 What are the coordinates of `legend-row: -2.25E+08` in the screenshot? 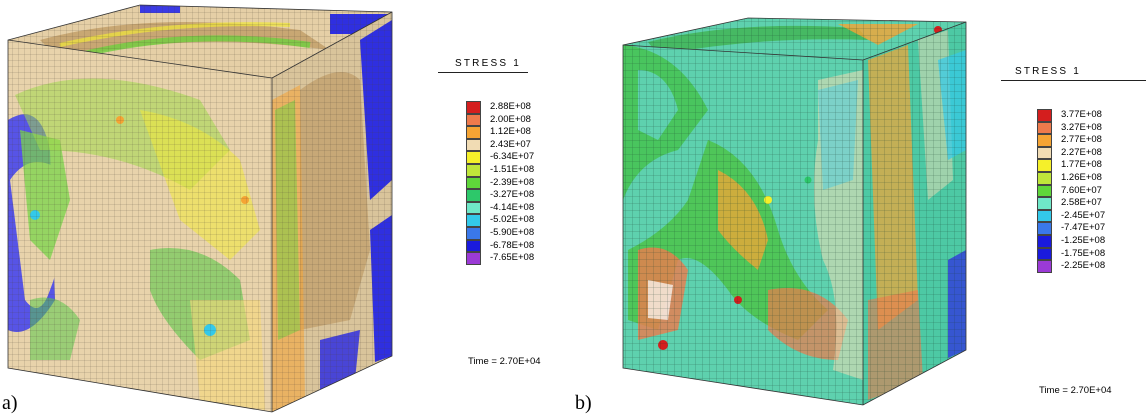 It's located at (1071, 266).